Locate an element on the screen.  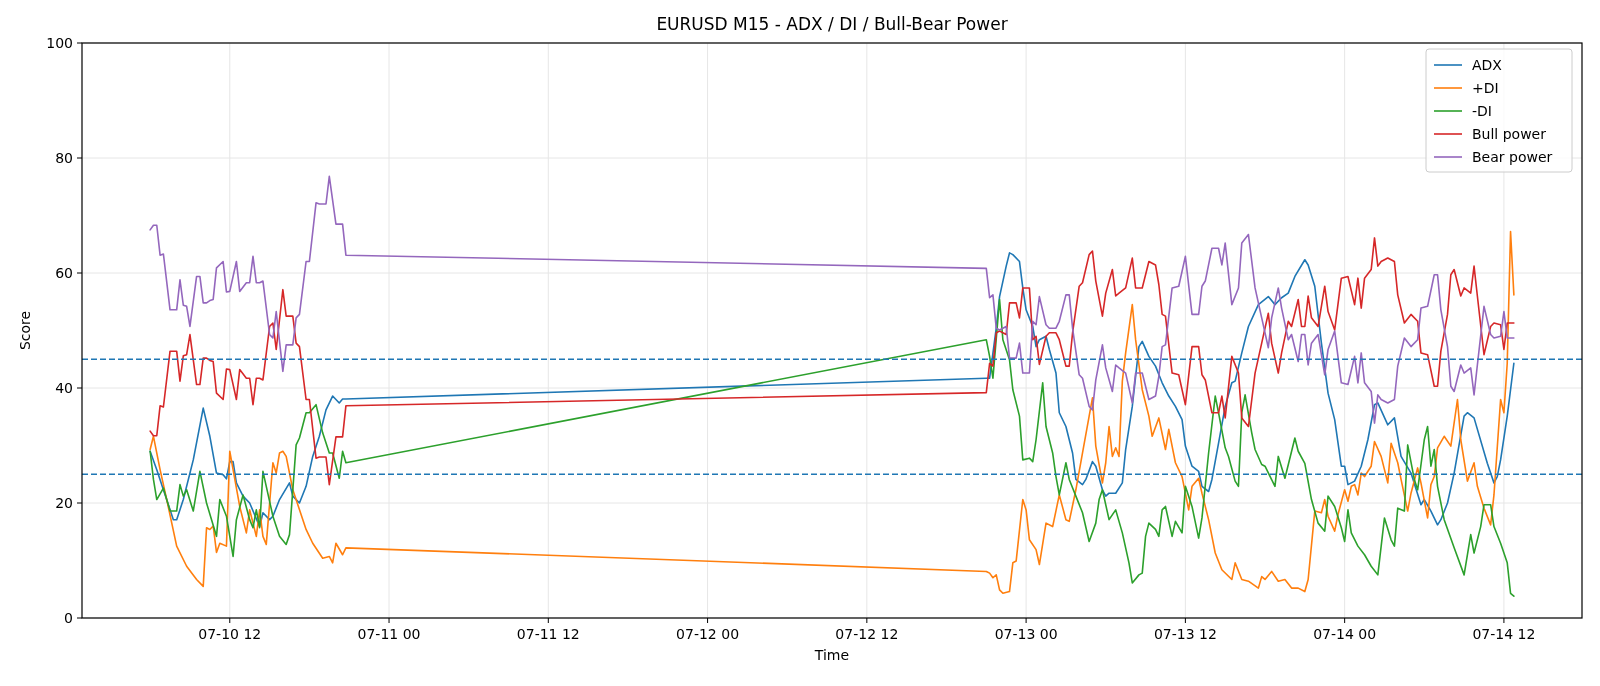
y-tick-label: 40 is located at coordinates (64, 388).